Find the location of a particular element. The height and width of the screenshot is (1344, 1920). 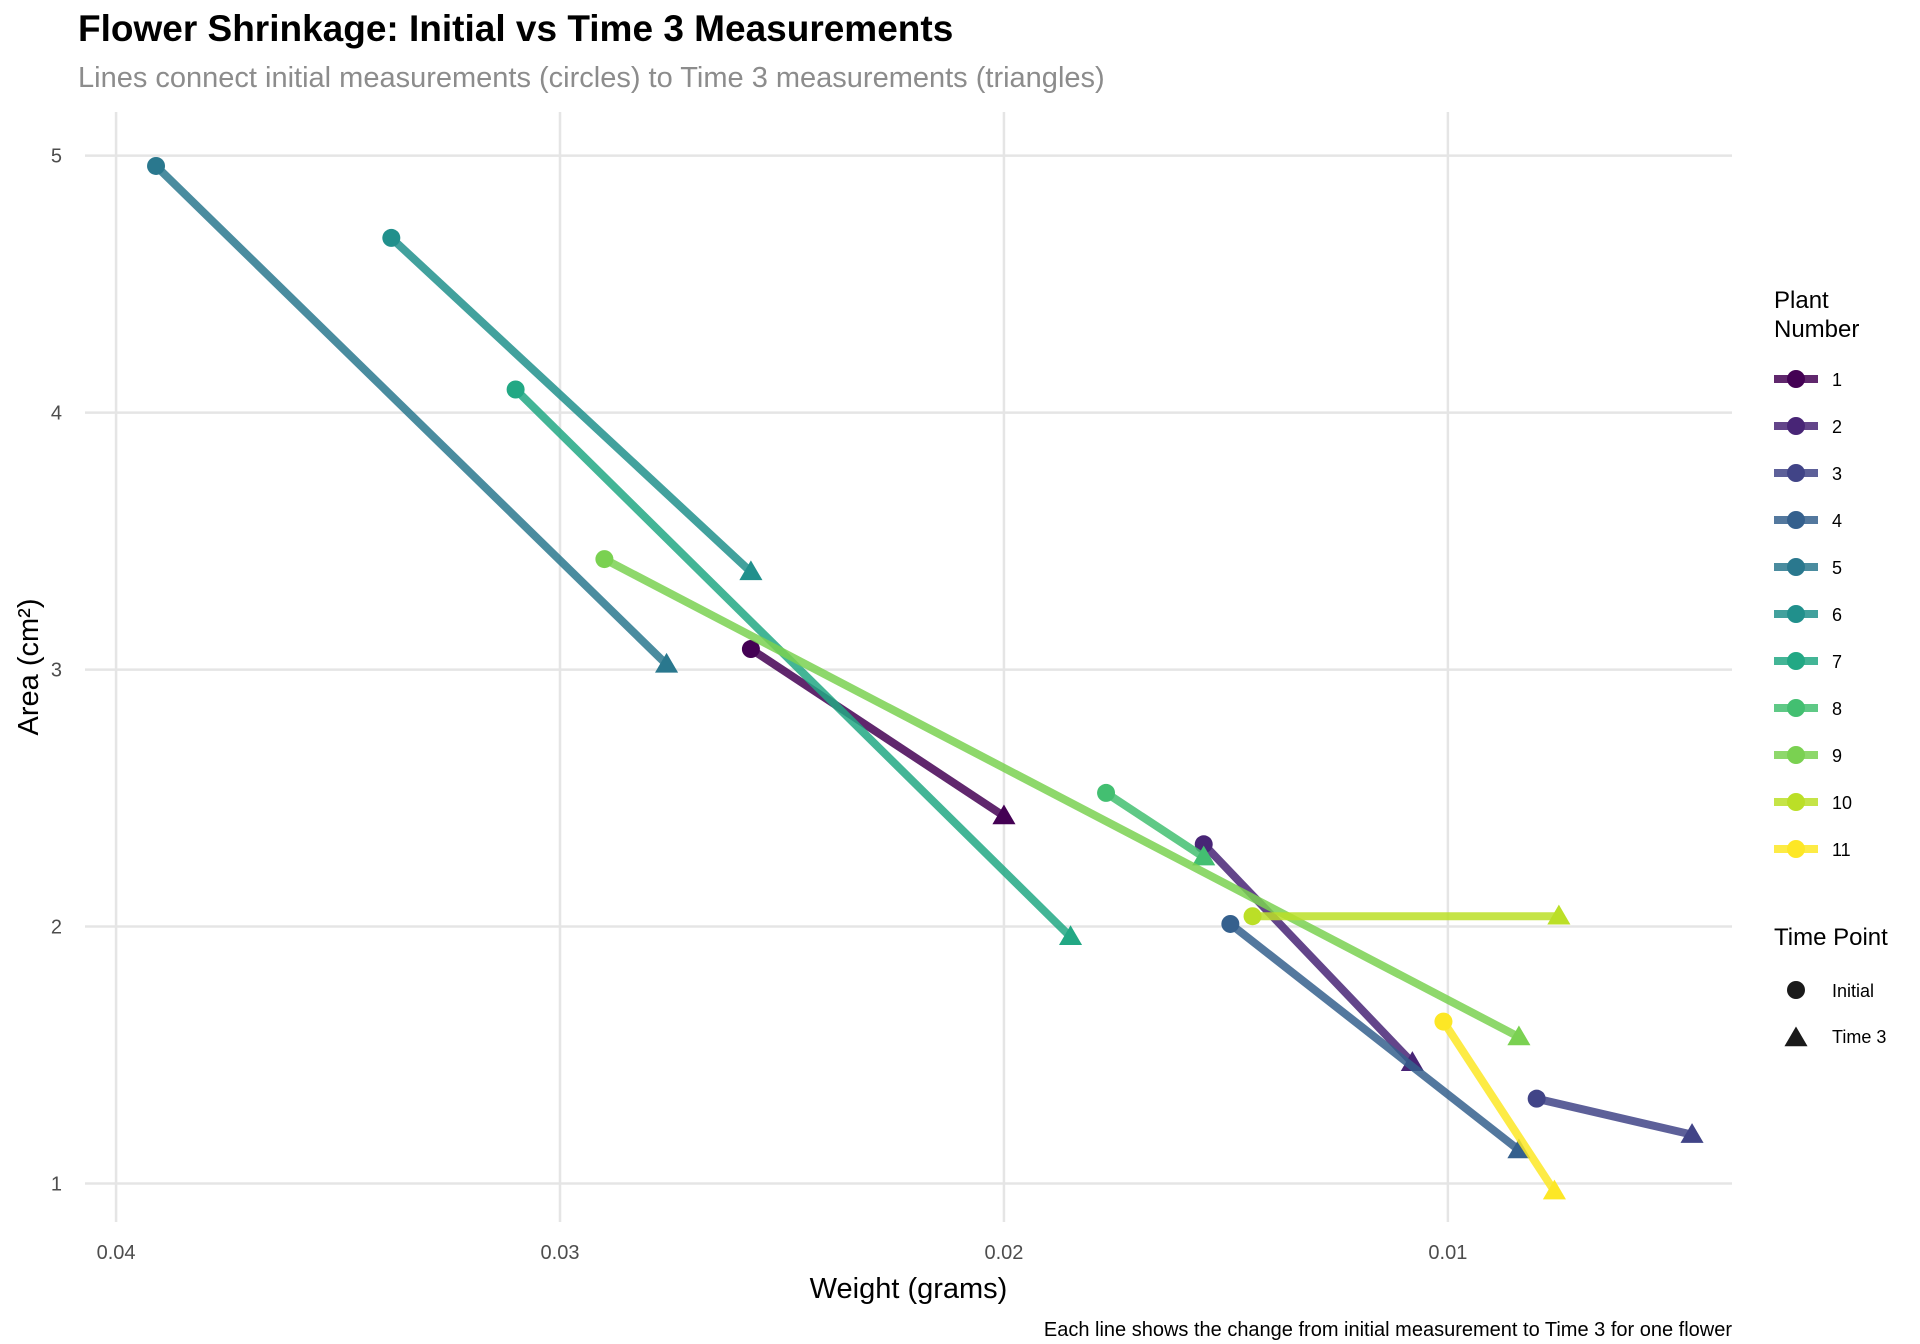

x-tick-label: 0.04 is located at coordinates (116, 1253).